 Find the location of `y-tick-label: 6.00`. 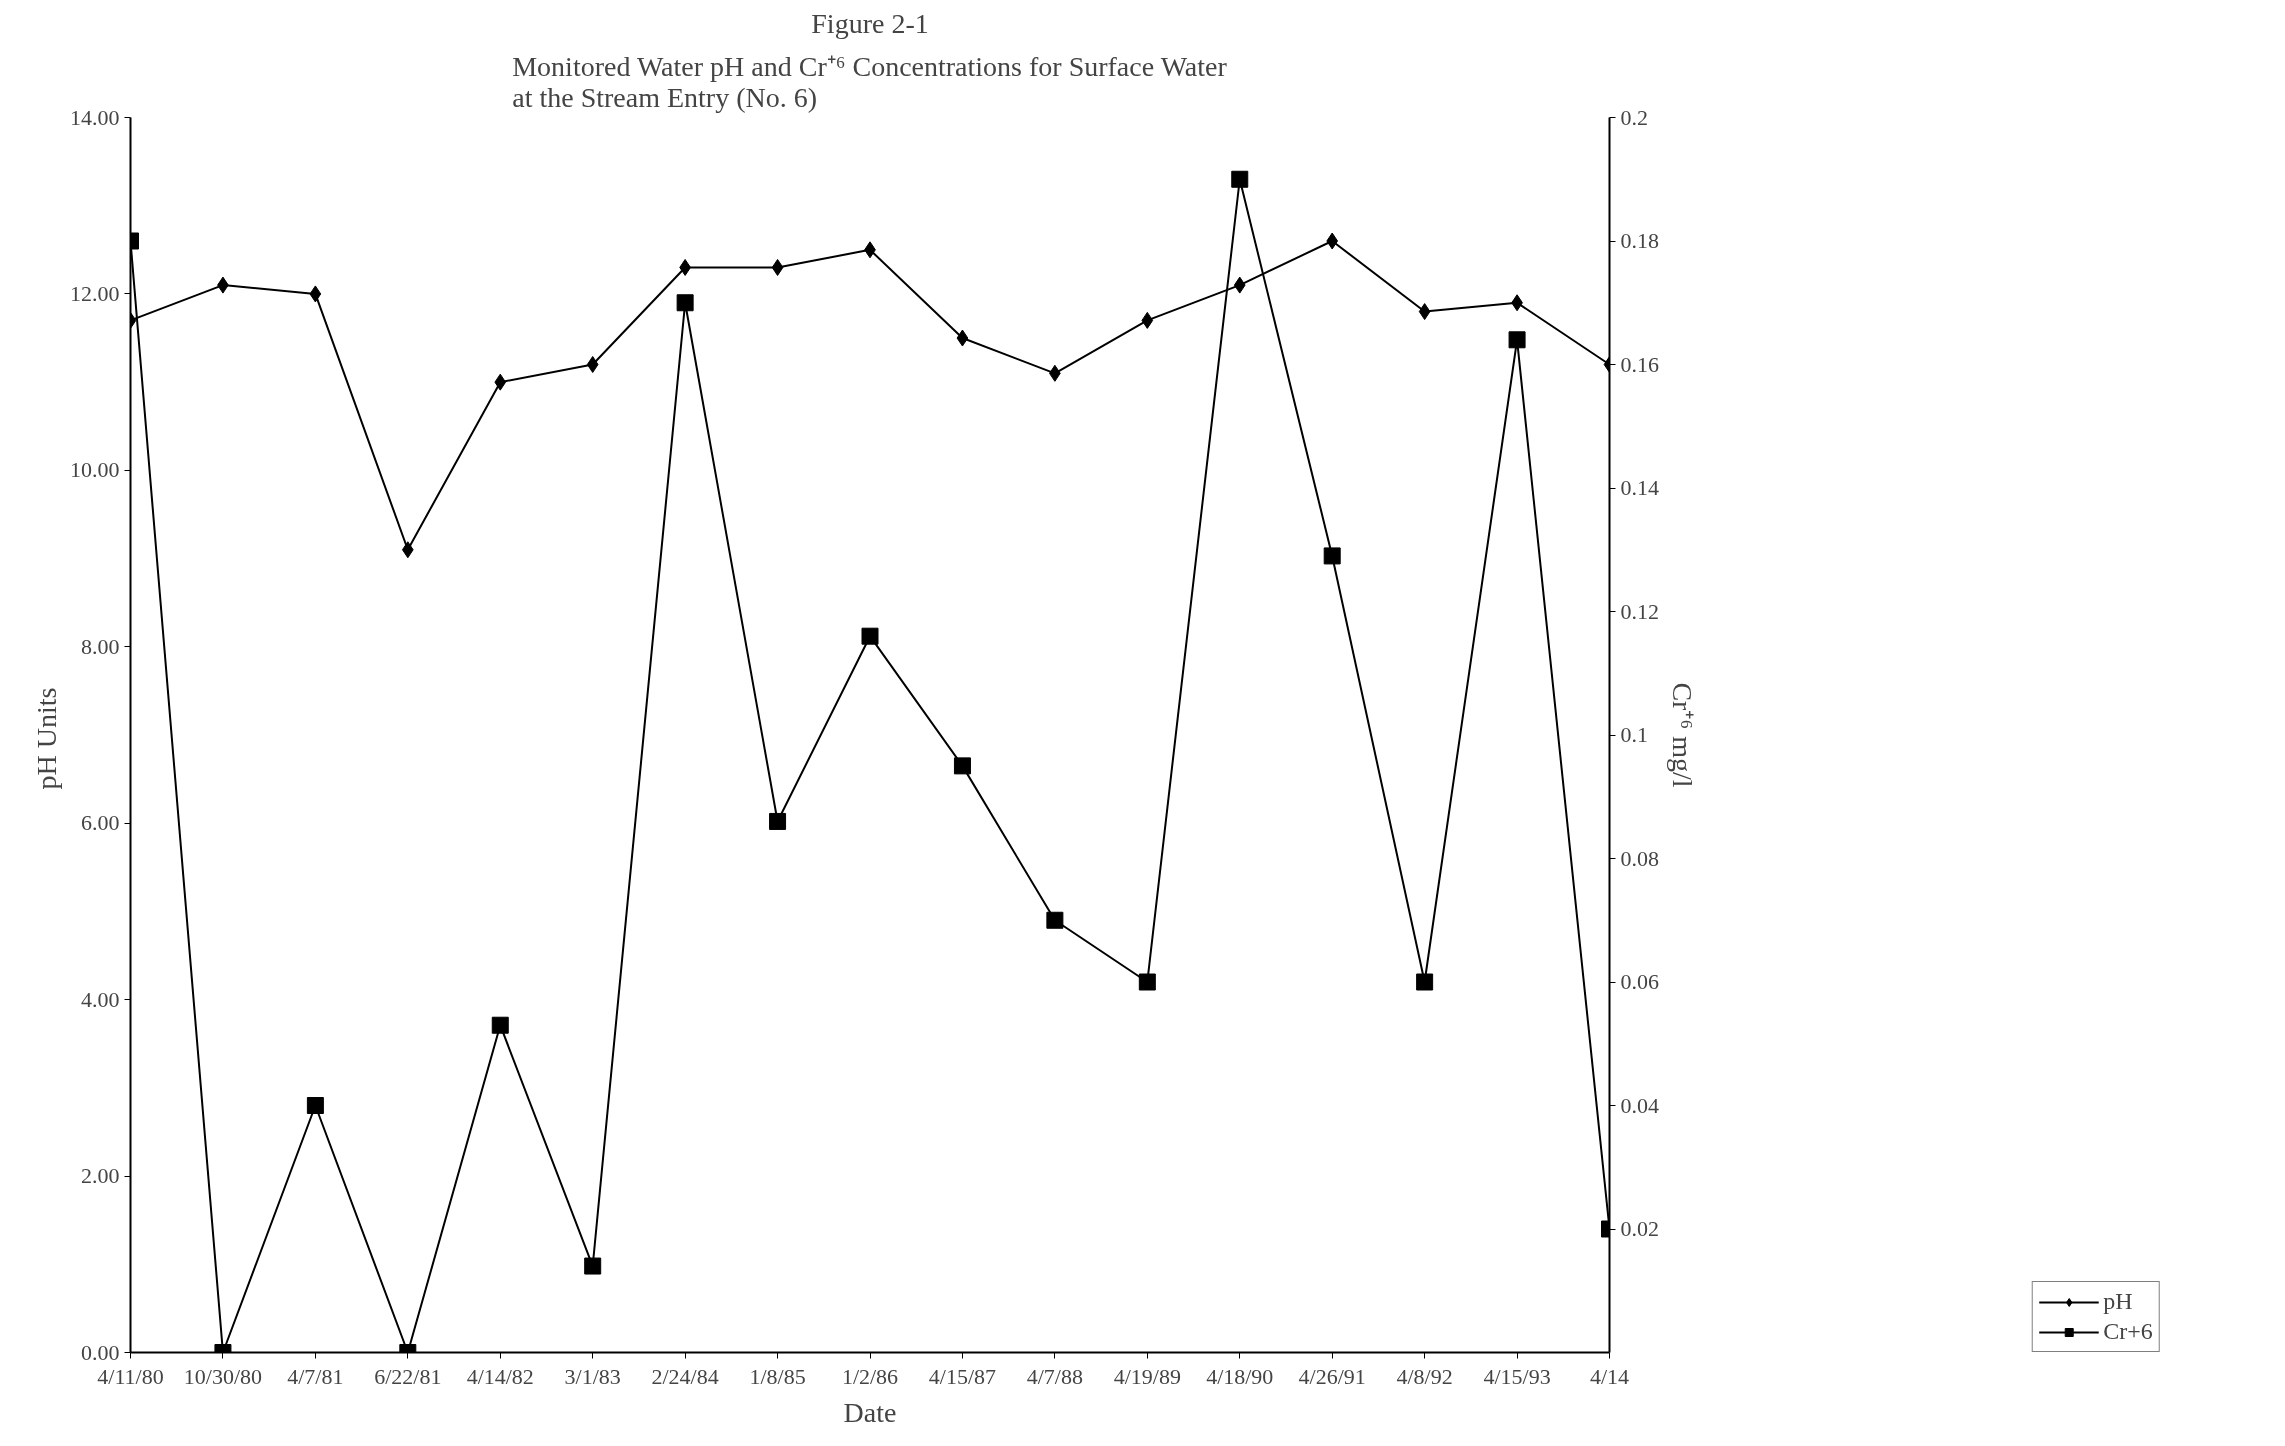

y-tick-label: 6.00 is located at coordinates (100, 823).